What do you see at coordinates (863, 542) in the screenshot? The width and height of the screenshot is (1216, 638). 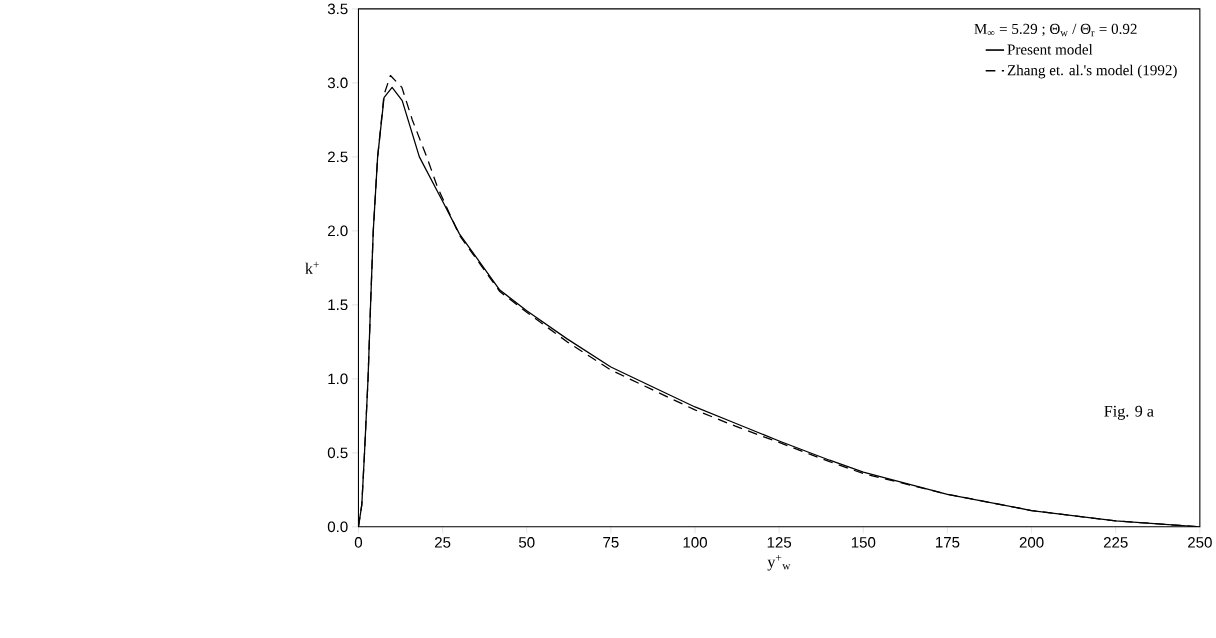 I see `x-tick-label: 150` at bounding box center [863, 542].